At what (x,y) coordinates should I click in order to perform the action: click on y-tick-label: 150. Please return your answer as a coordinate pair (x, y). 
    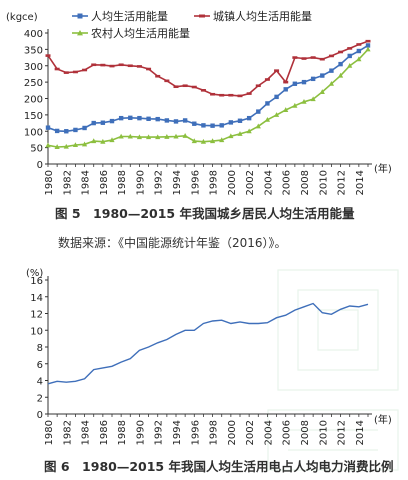
    Looking at the image, I should click on (33, 116).